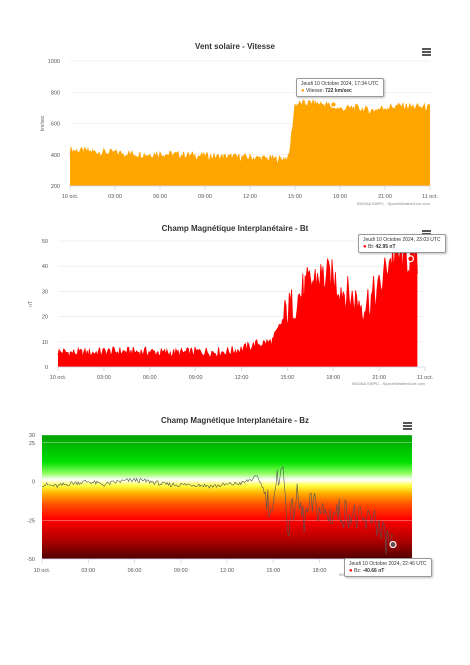 The width and height of the screenshot is (470, 665). I want to click on tooltip-series: Vitesse:, so click(315, 91).